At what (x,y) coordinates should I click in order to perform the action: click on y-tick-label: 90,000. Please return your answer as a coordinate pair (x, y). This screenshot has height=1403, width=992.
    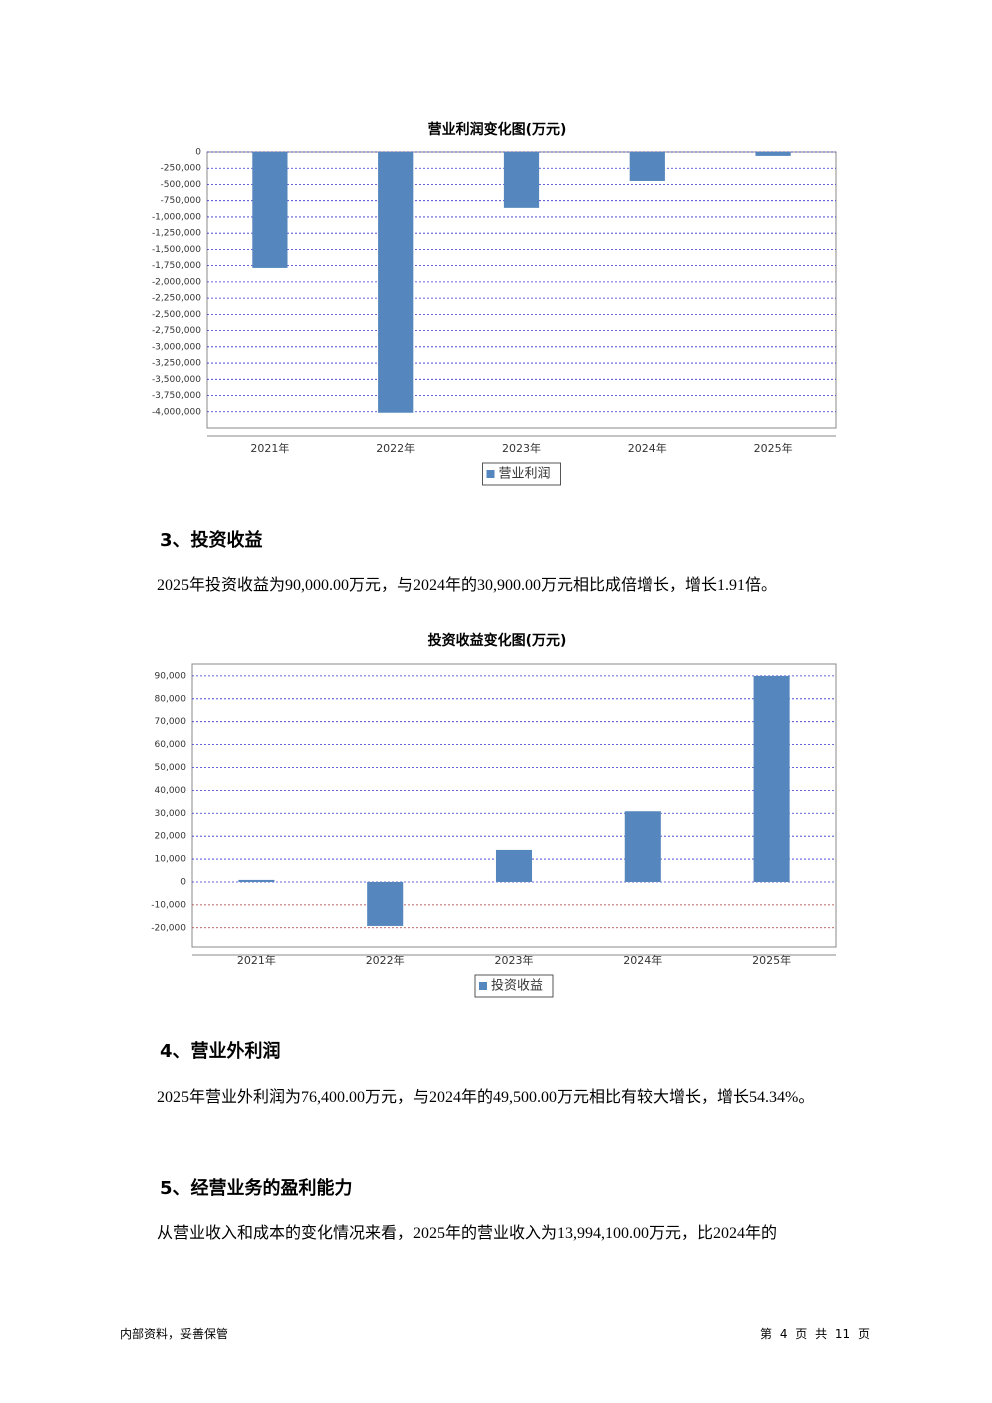
    Looking at the image, I should click on (171, 676).